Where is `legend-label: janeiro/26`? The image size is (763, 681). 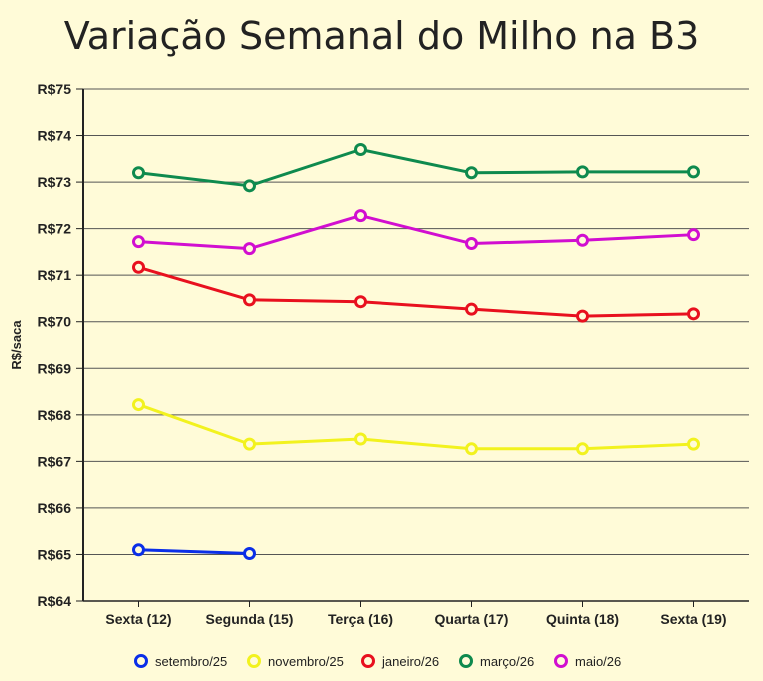
legend-label: janeiro/26 is located at coordinates (410, 661).